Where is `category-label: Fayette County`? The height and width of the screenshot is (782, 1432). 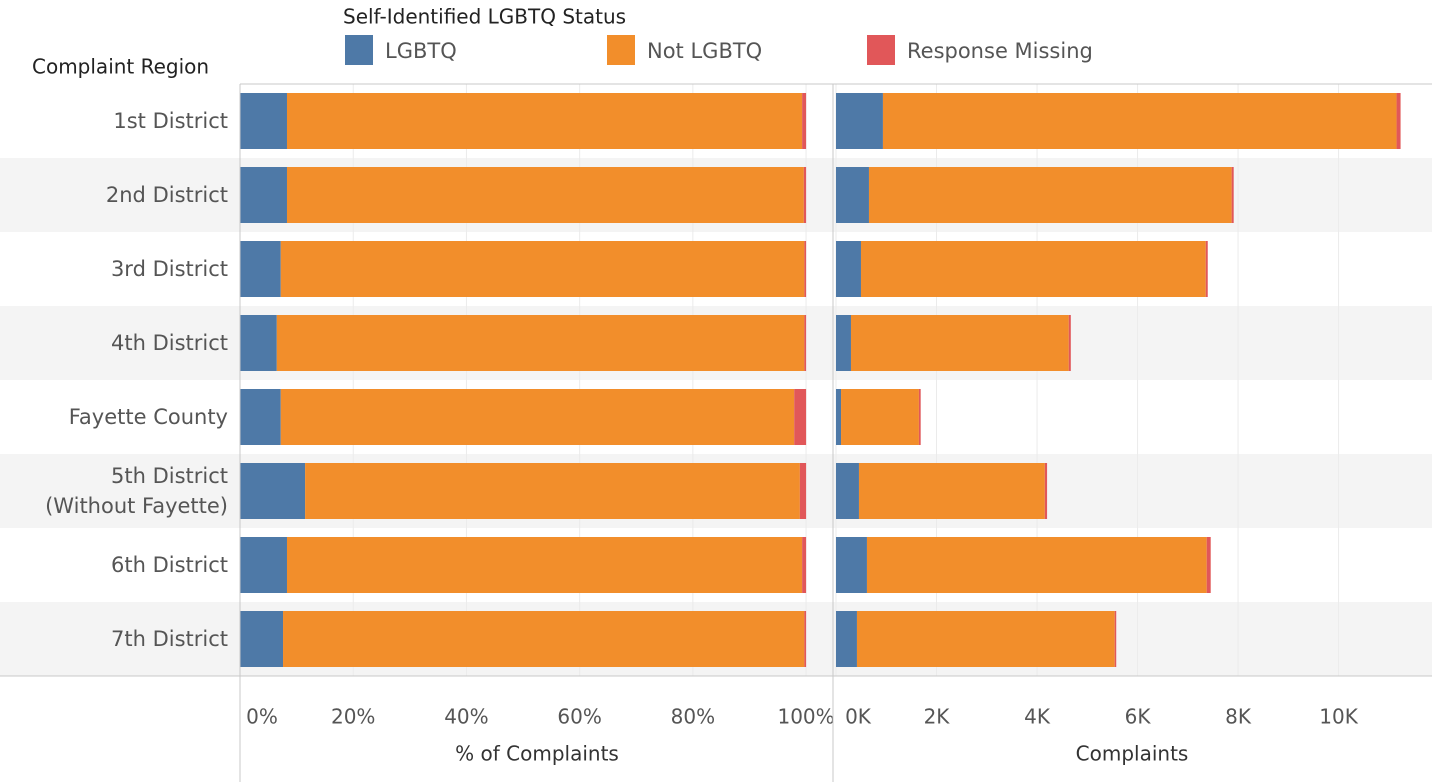
category-label: Fayette County is located at coordinates (114, 417).